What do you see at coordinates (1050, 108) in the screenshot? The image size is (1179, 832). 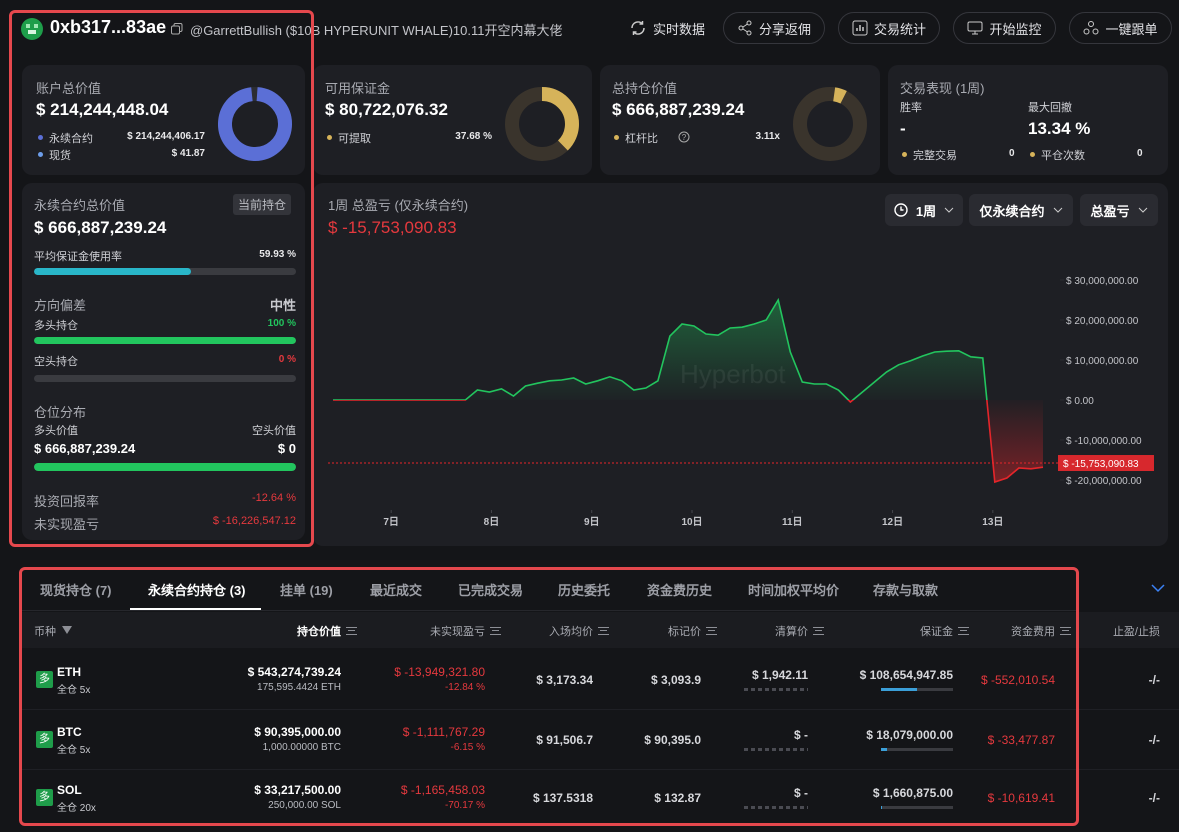 I see `drawdown-label: 最大回撤` at bounding box center [1050, 108].